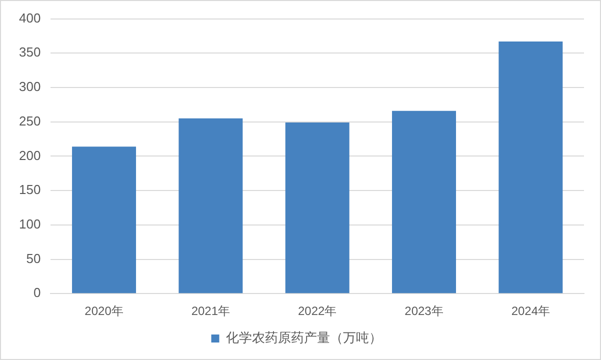 The height and width of the screenshot is (360, 601). Describe the element at coordinates (317, 311) in the screenshot. I see `x-tick-label: 2022年` at that location.